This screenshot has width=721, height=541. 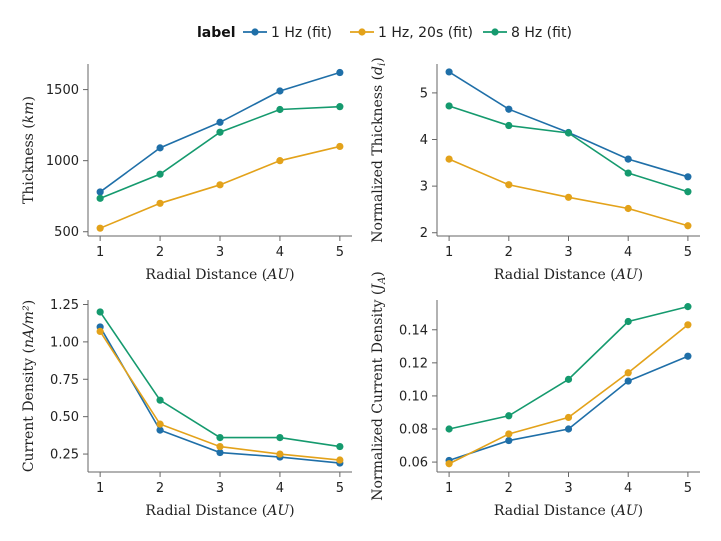 What do you see at coordinates (628, 488) in the screenshot?
I see `x-tick-label: 4` at bounding box center [628, 488].